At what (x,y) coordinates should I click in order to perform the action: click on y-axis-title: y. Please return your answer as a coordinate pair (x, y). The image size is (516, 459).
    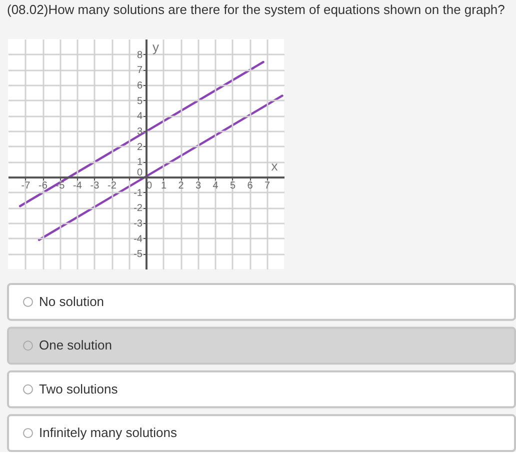
    Looking at the image, I should click on (156, 47).